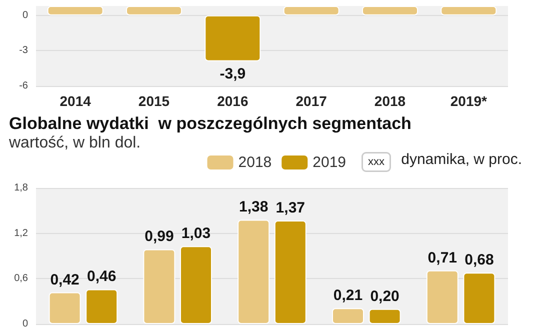 The image size is (536, 332). What do you see at coordinates (233, 73) in the screenshot?
I see `data-label: -3,9` at bounding box center [233, 73].